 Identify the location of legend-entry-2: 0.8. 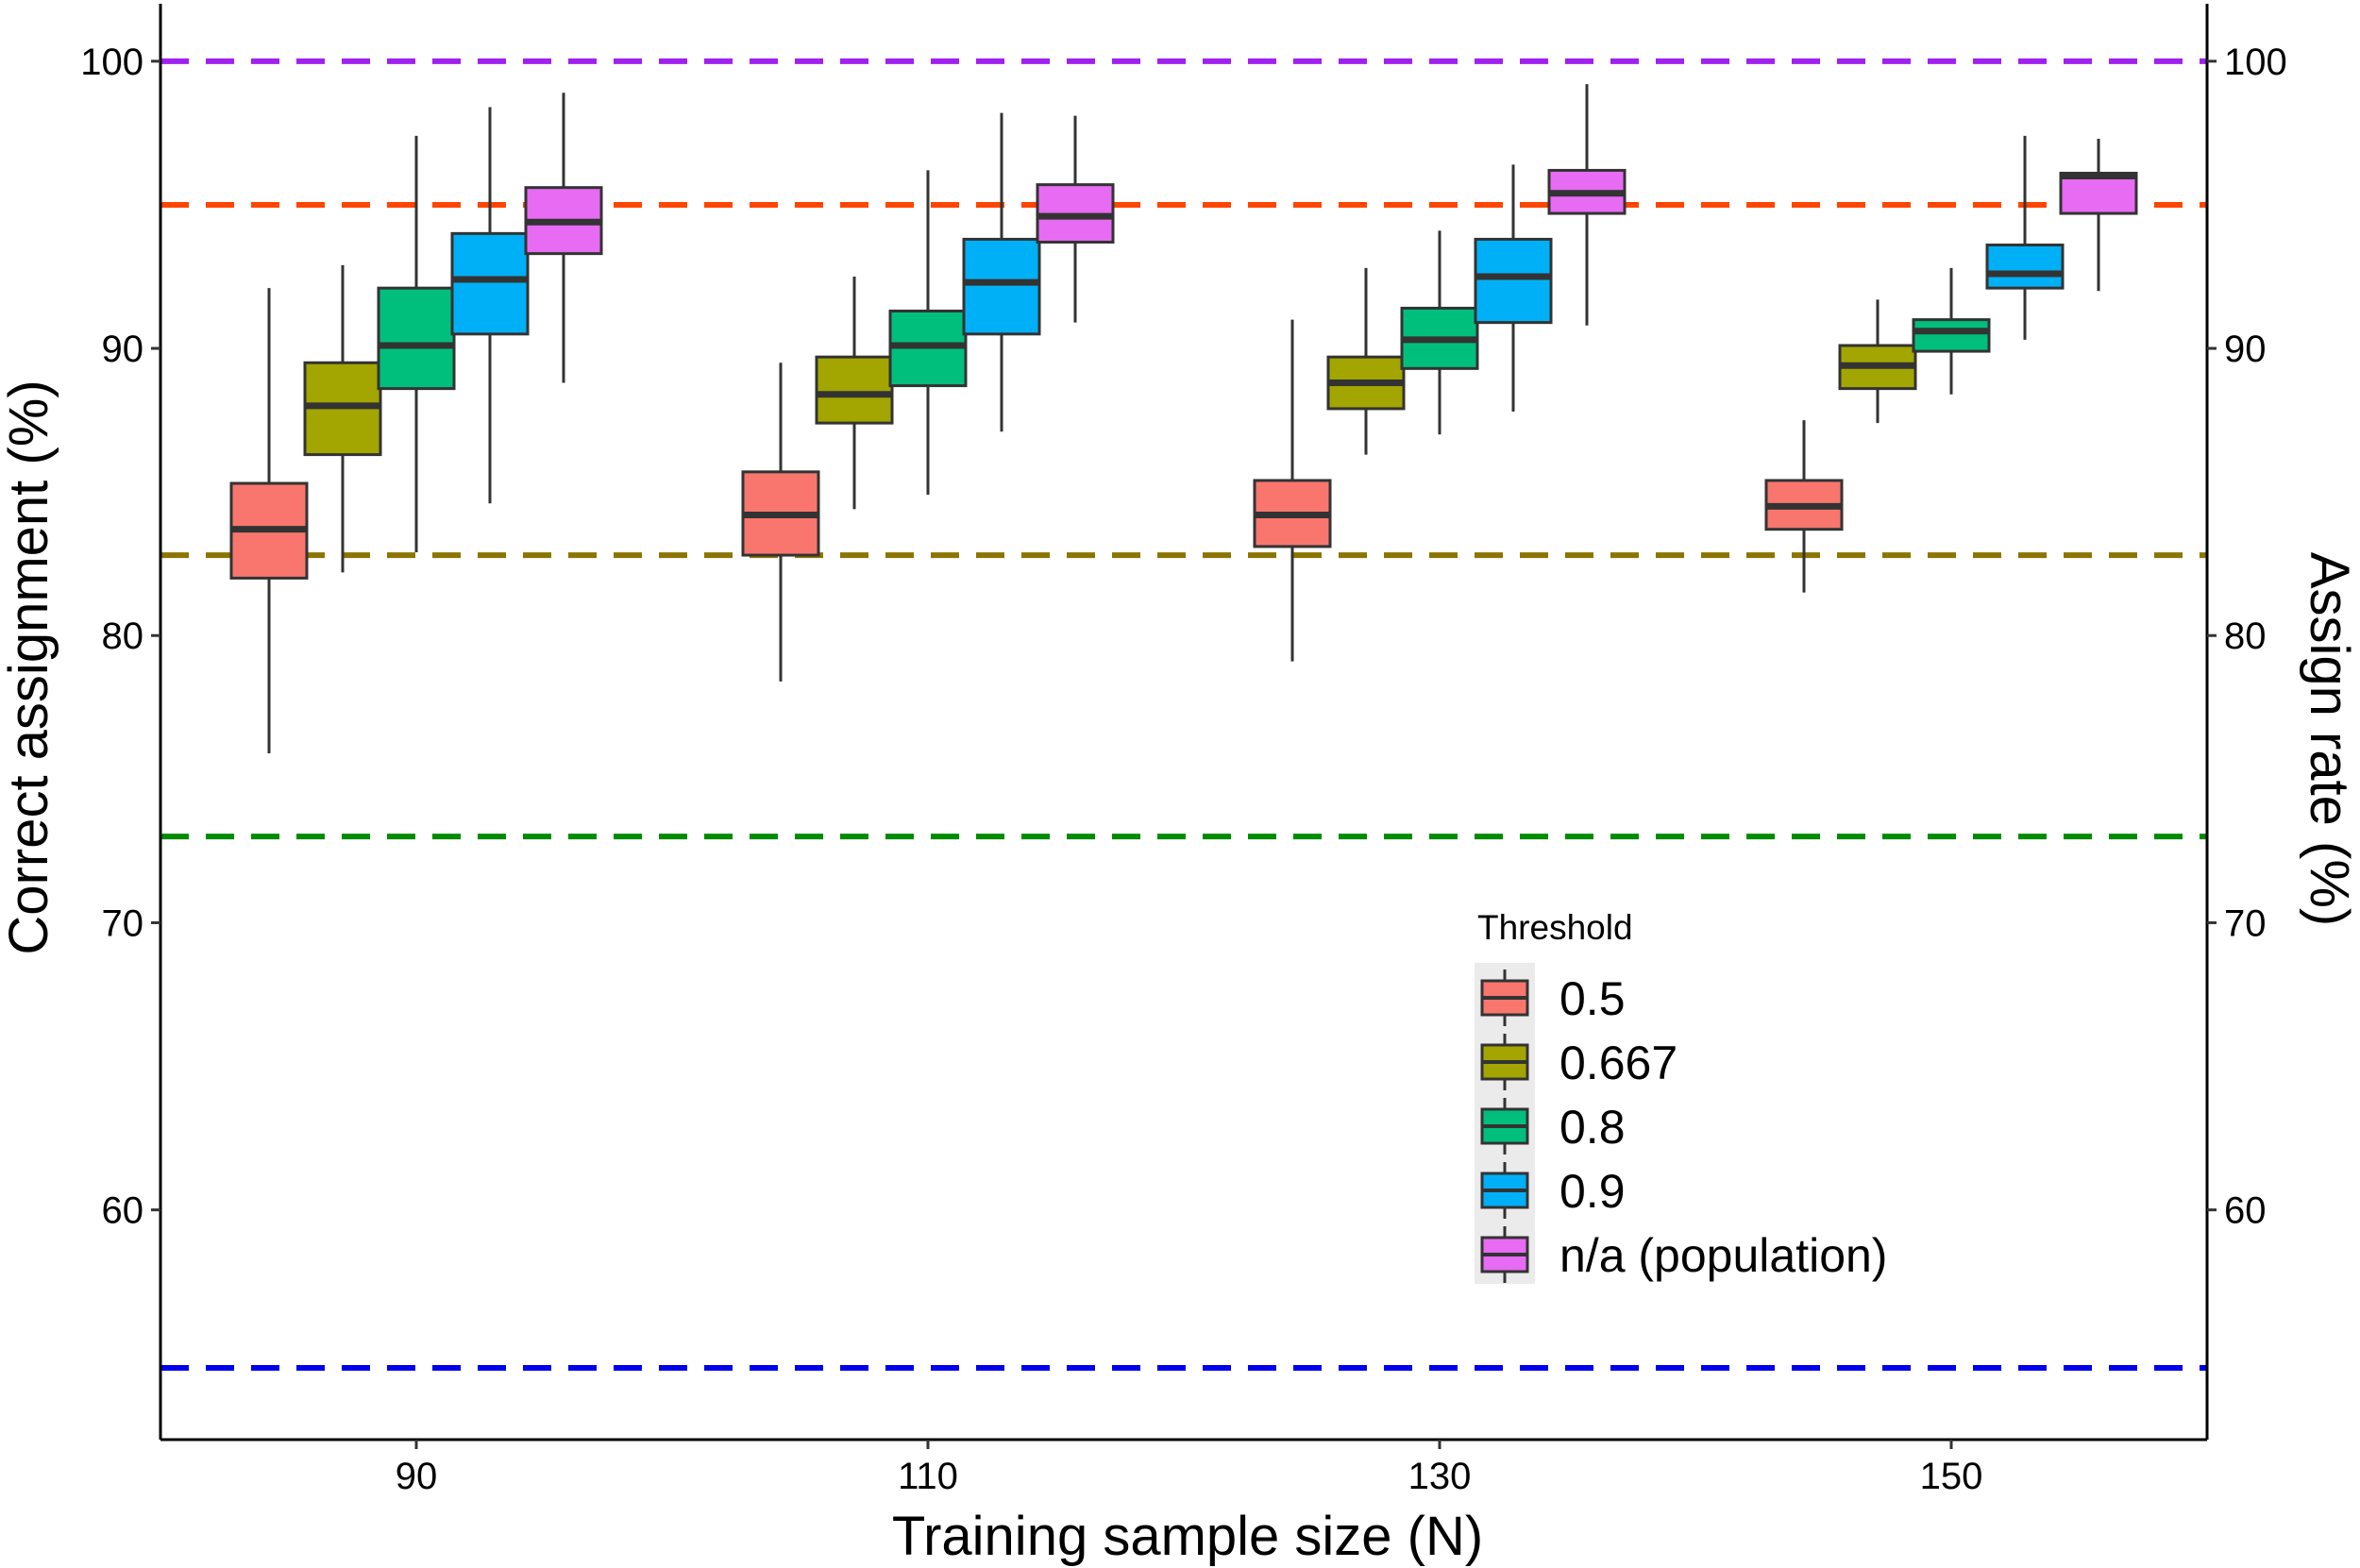
(1553, 1126).